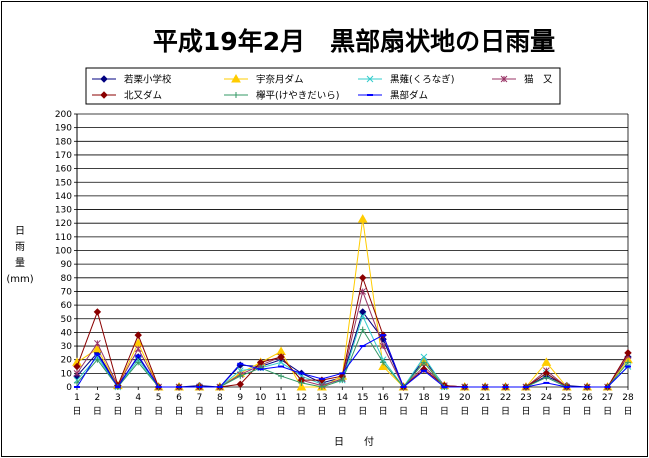  What do you see at coordinates (67, 292) in the screenshot?
I see `y-tick-label: 70` at bounding box center [67, 292].